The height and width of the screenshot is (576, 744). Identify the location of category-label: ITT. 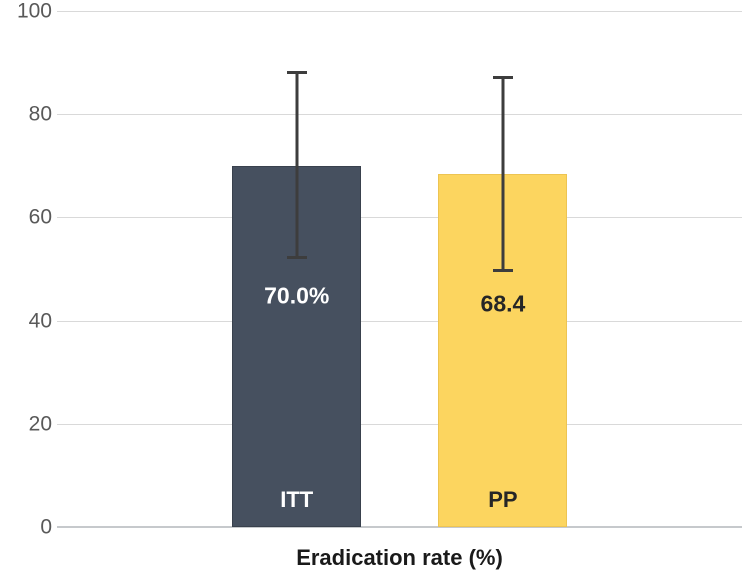
(297, 499).